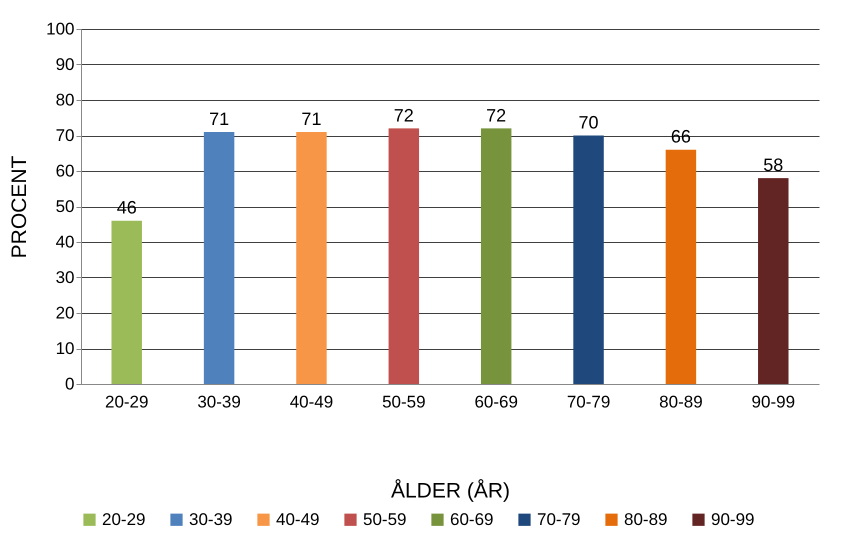 The height and width of the screenshot is (538, 841). I want to click on x-tick-label: 60-69, so click(496, 402).